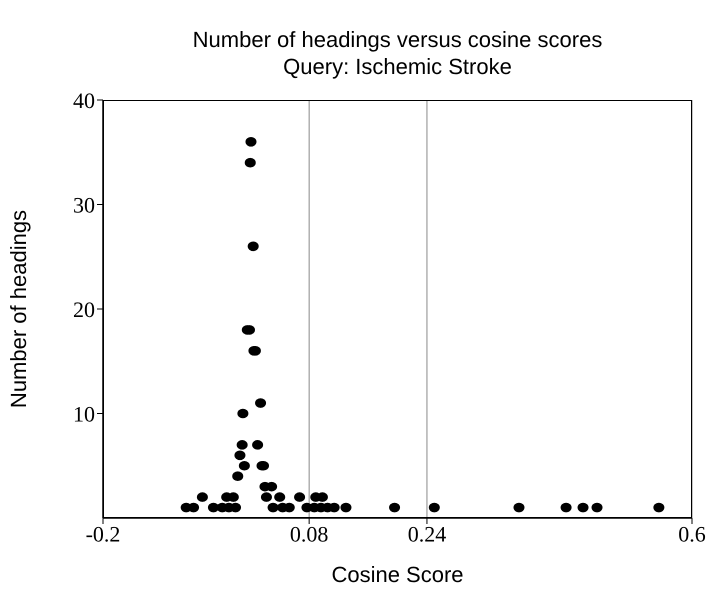 This screenshot has height=594, width=722. I want to click on y-tick-label: 40, so click(84, 100).